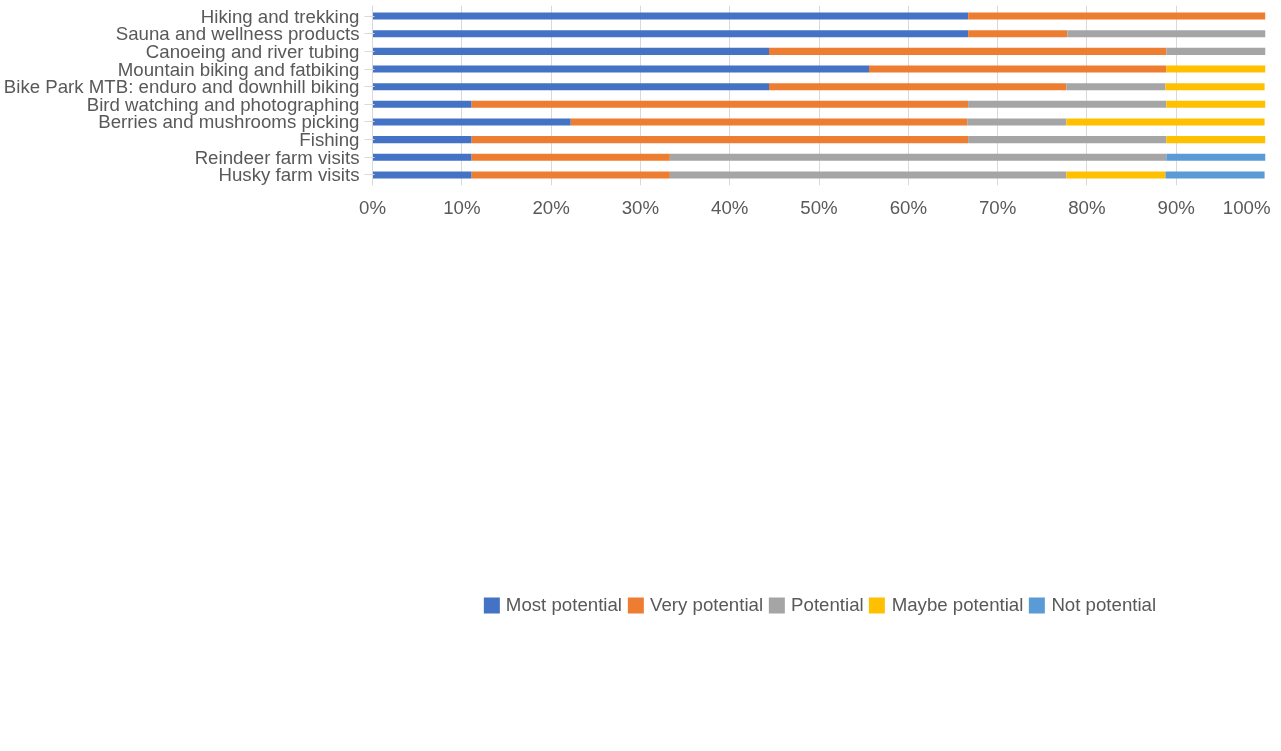 This screenshot has width=1281, height=751. I want to click on x-tick-label: 90%, so click(1176, 207).